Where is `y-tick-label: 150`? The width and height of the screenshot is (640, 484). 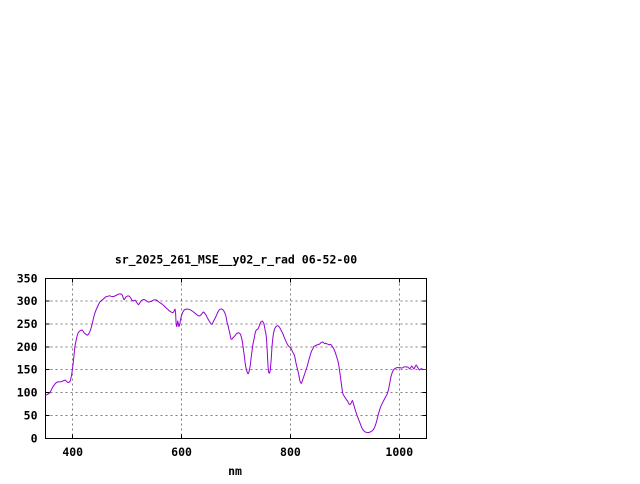 y-tick-label: 150 is located at coordinates (27, 370).